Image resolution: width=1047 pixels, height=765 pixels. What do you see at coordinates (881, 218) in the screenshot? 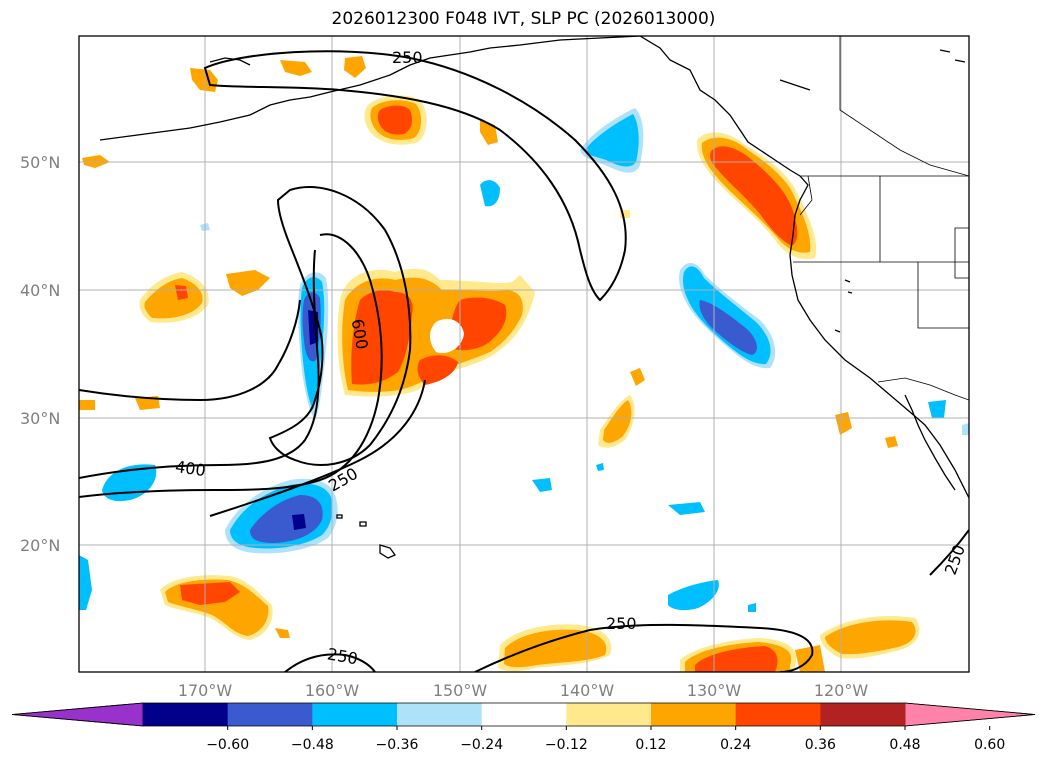
I see `political-borders` at bounding box center [881, 218].